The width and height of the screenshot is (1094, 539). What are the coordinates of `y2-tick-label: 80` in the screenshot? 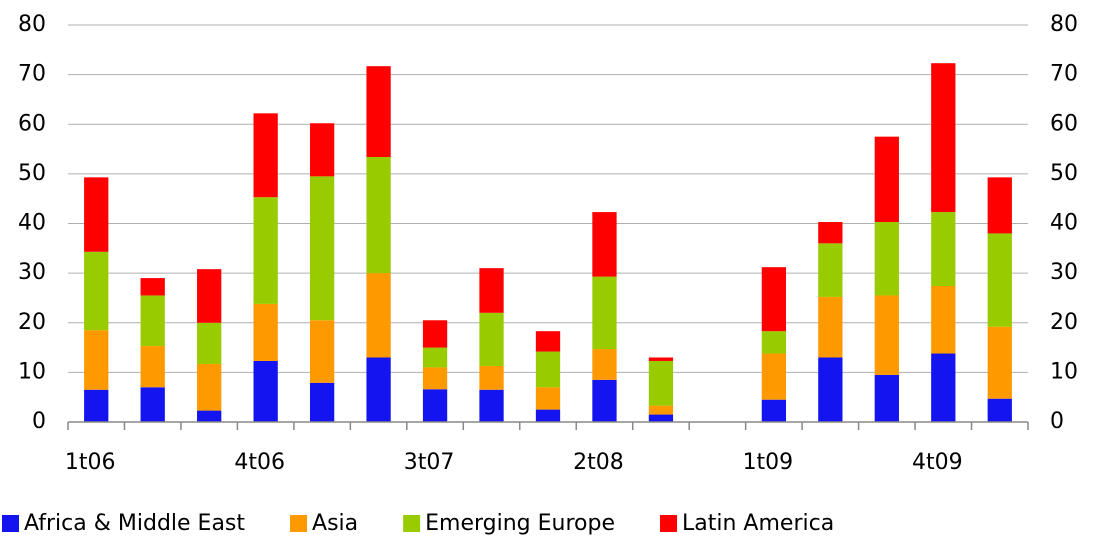 It's located at (1064, 24).